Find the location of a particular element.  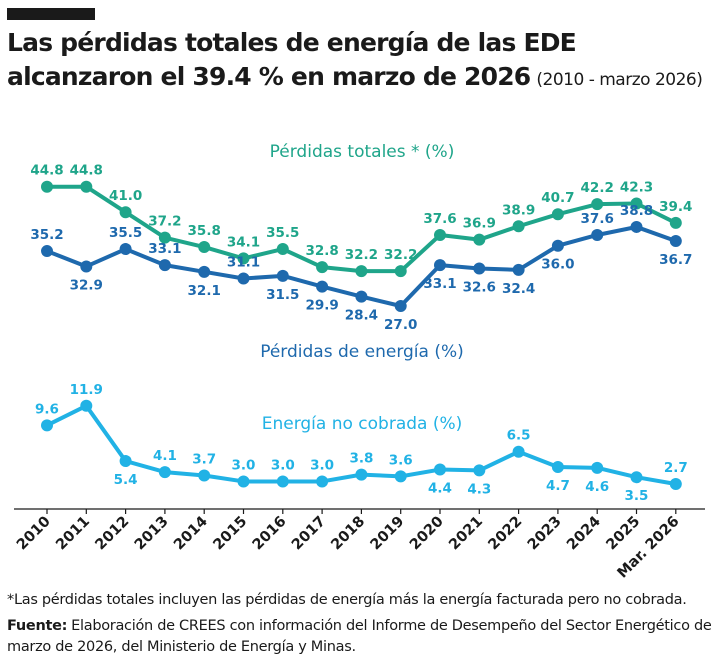

data-label: 32.9 is located at coordinates (86, 285).